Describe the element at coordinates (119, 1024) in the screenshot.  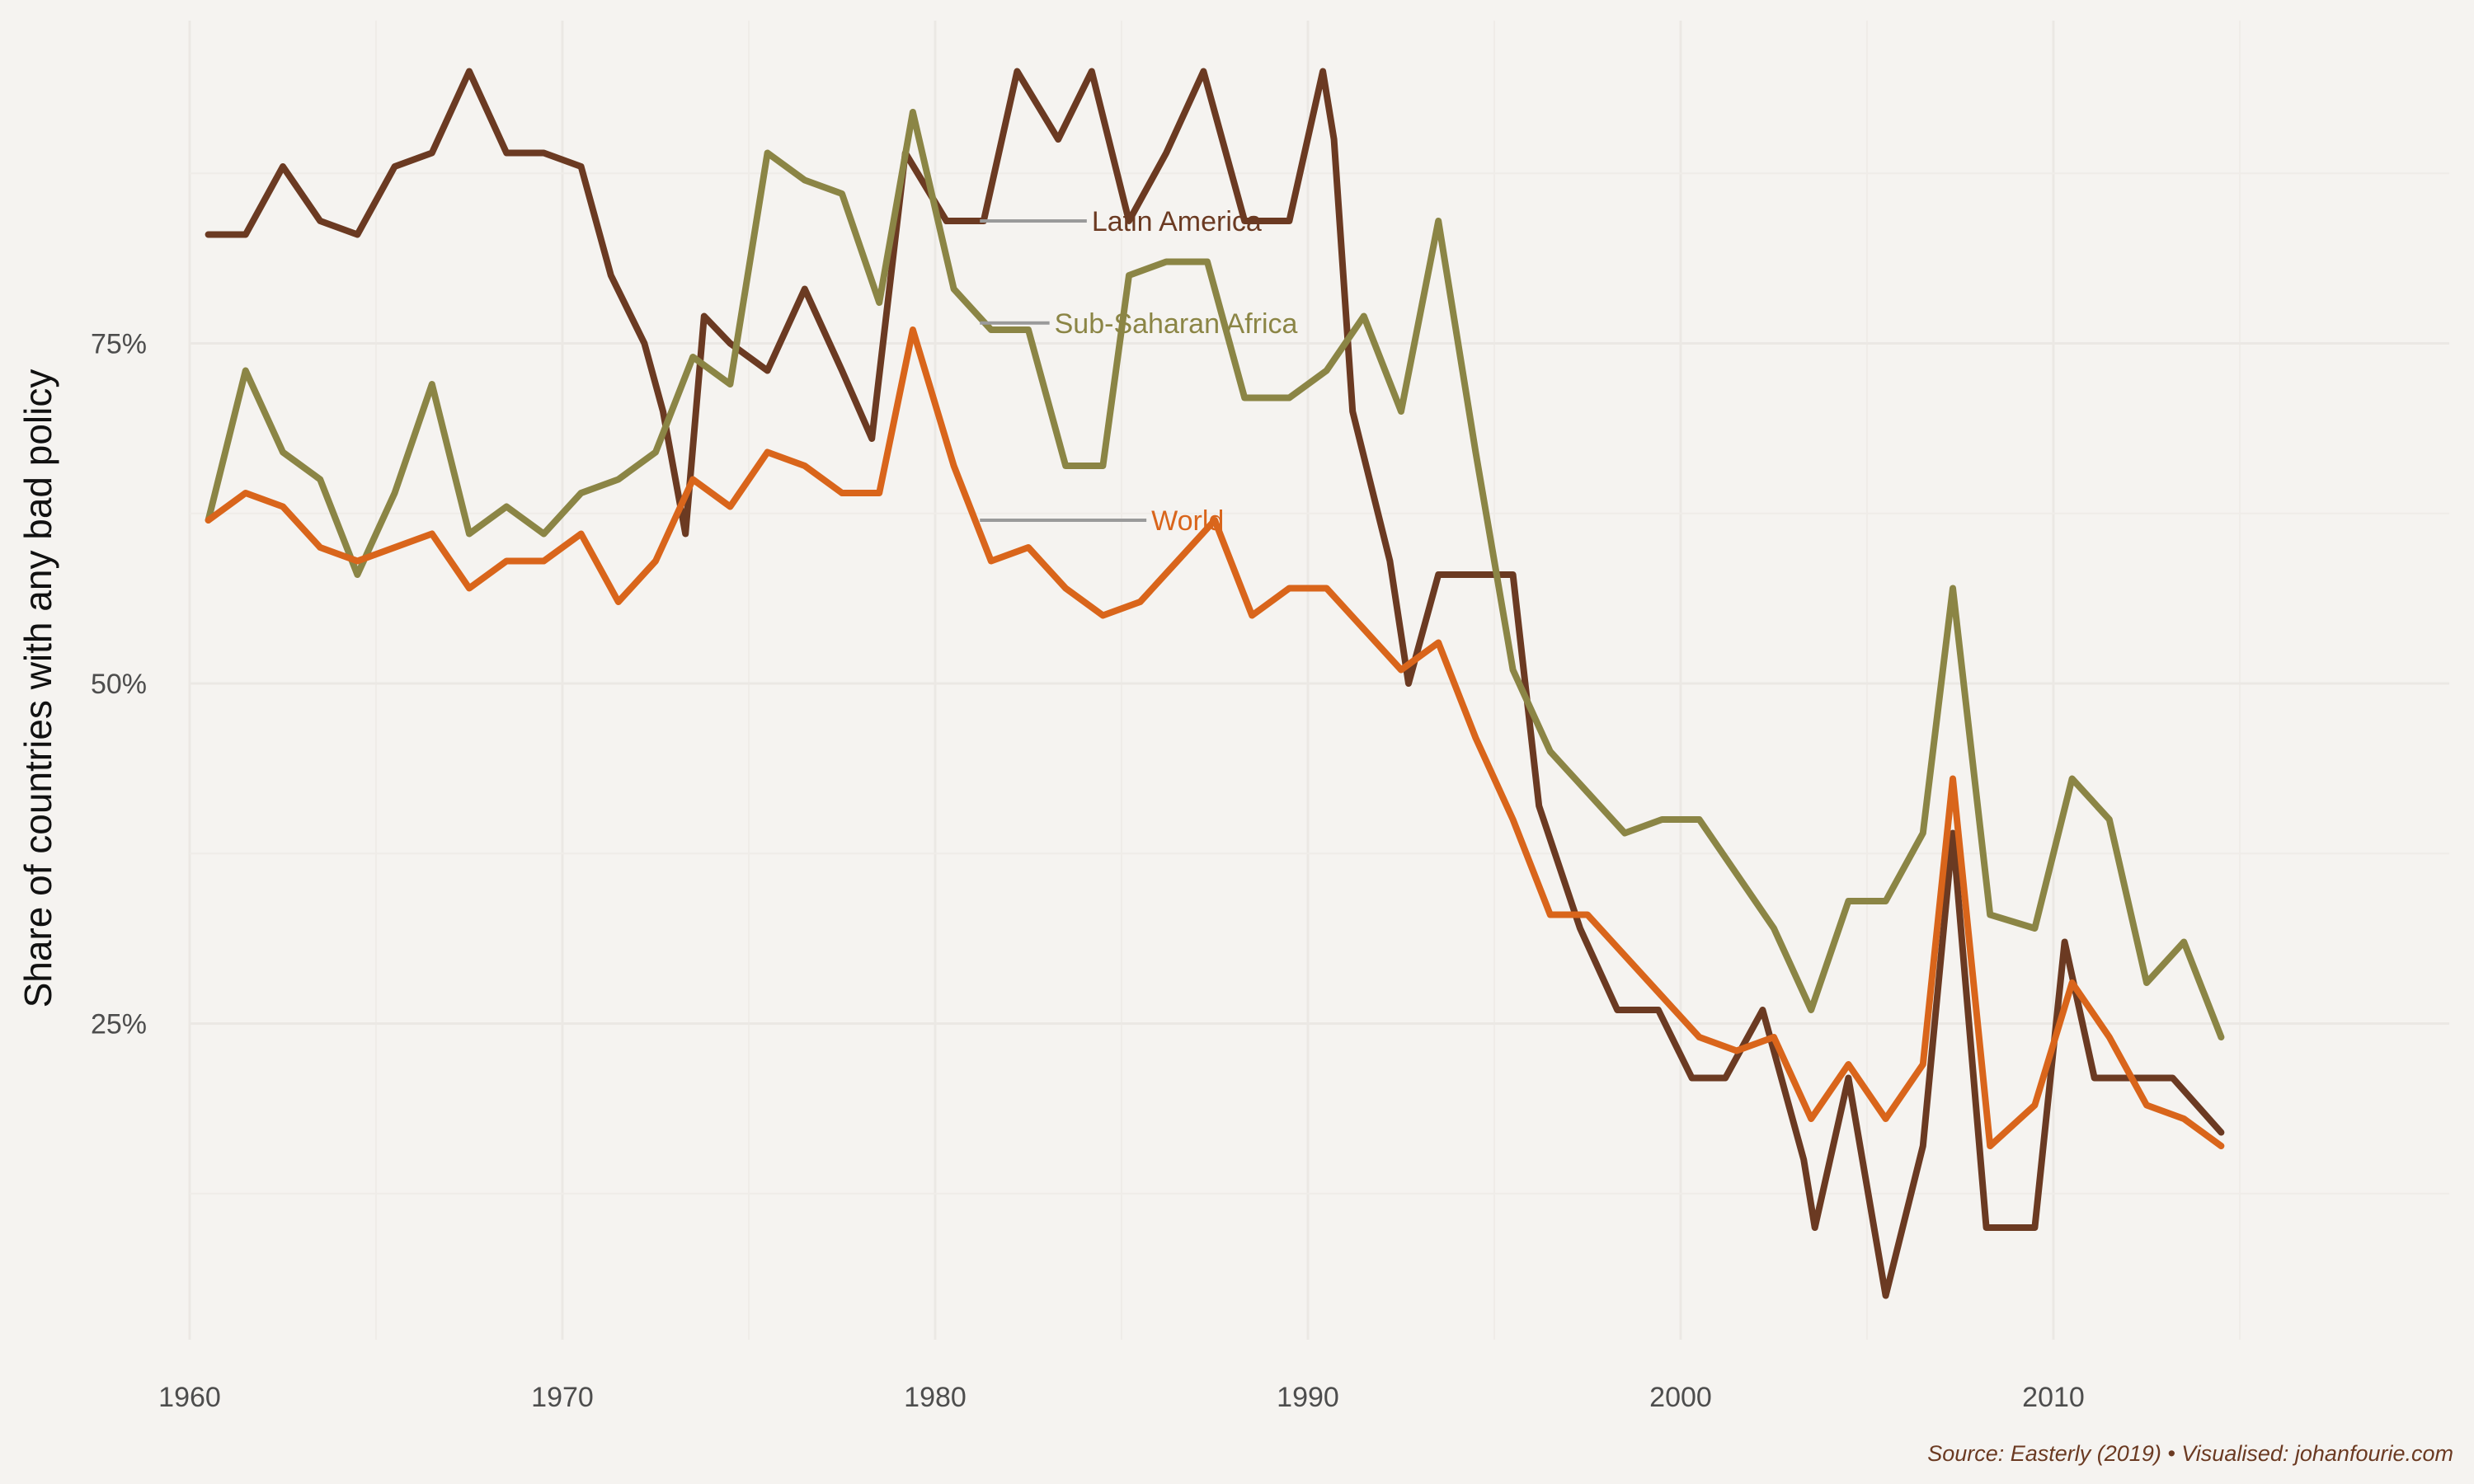
I see `y-tick-label: 25%` at that location.